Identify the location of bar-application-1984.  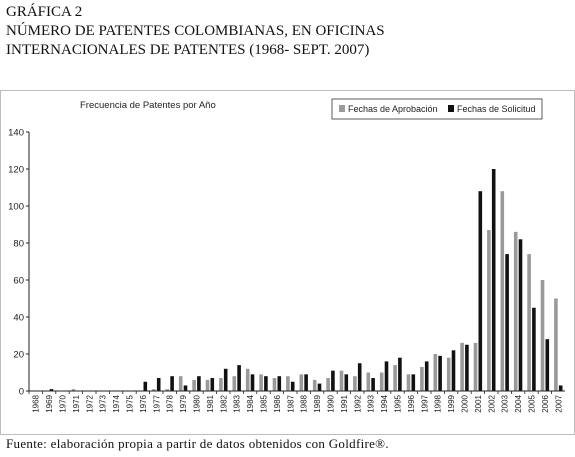
(253, 382).